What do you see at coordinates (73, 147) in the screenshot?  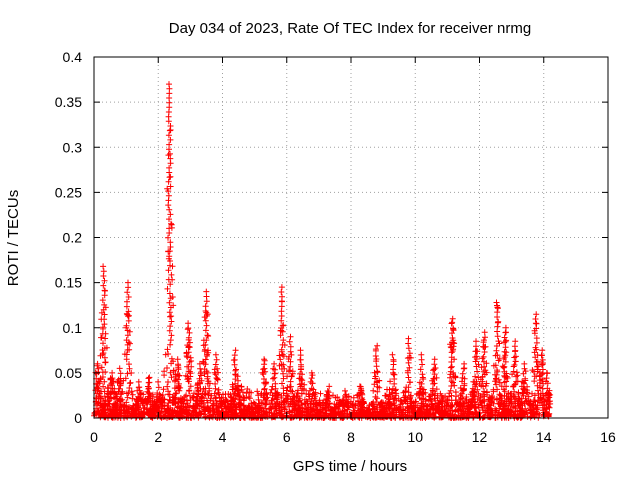 I see `y-tick-label: 0.3` at bounding box center [73, 147].